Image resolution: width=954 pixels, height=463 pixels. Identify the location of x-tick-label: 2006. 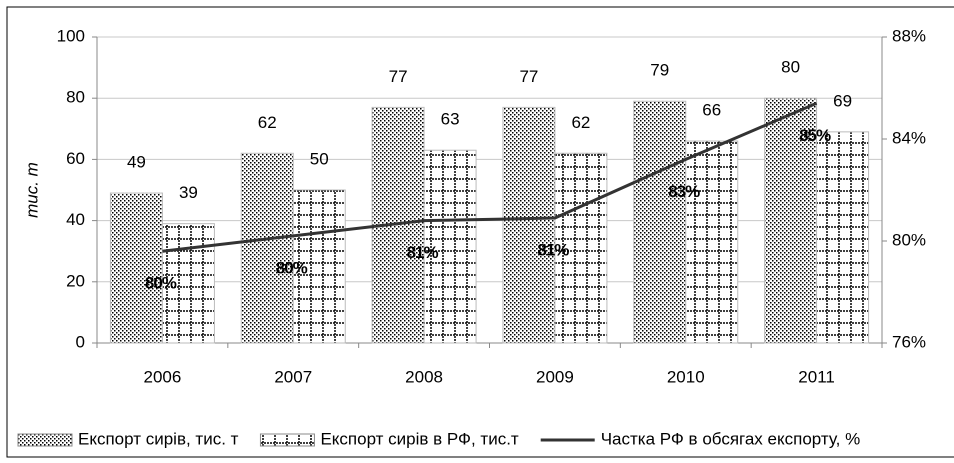
(163, 376).